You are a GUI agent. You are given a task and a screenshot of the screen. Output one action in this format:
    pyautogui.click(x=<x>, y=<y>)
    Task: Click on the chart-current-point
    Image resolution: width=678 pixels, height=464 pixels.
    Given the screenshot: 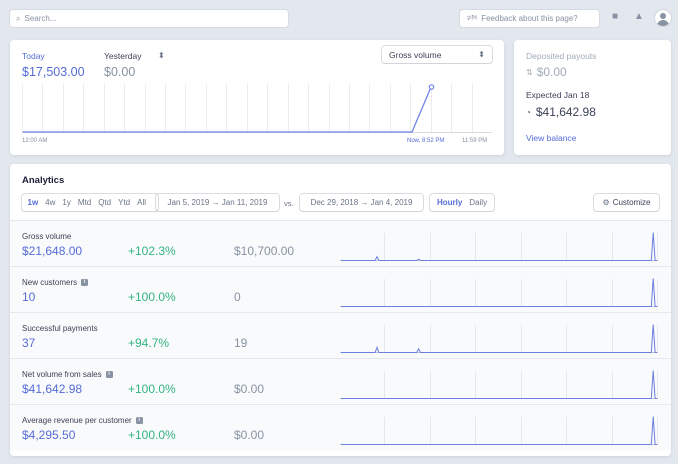 What is the action you would take?
    pyautogui.click(x=431, y=87)
    